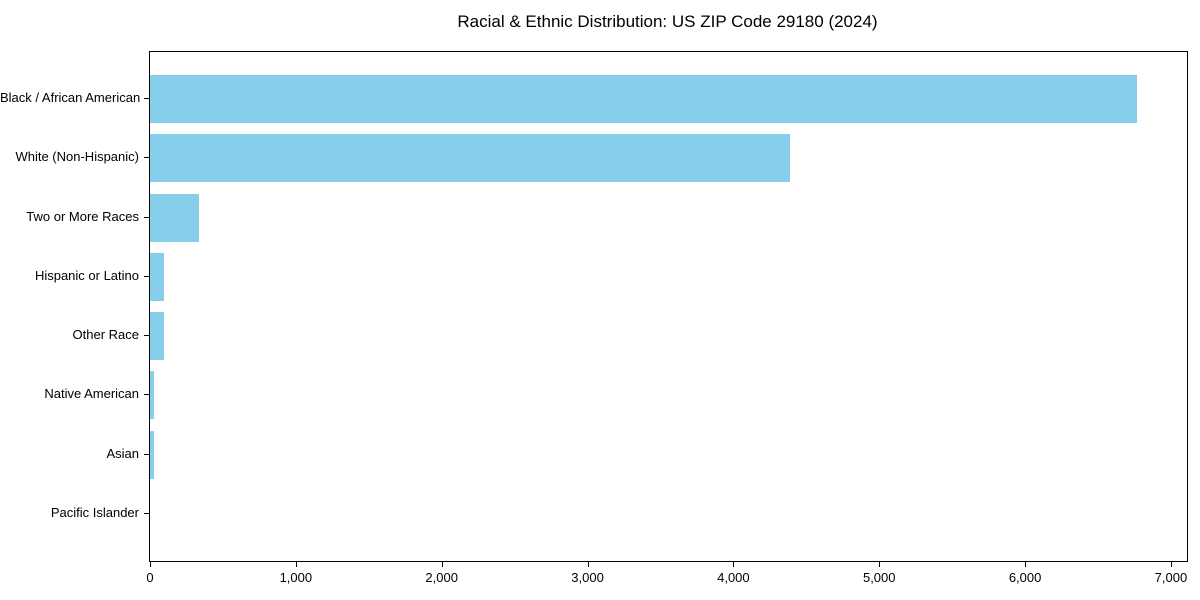  I want to click on y-axis-label: Black / African American, so click(70, 97).